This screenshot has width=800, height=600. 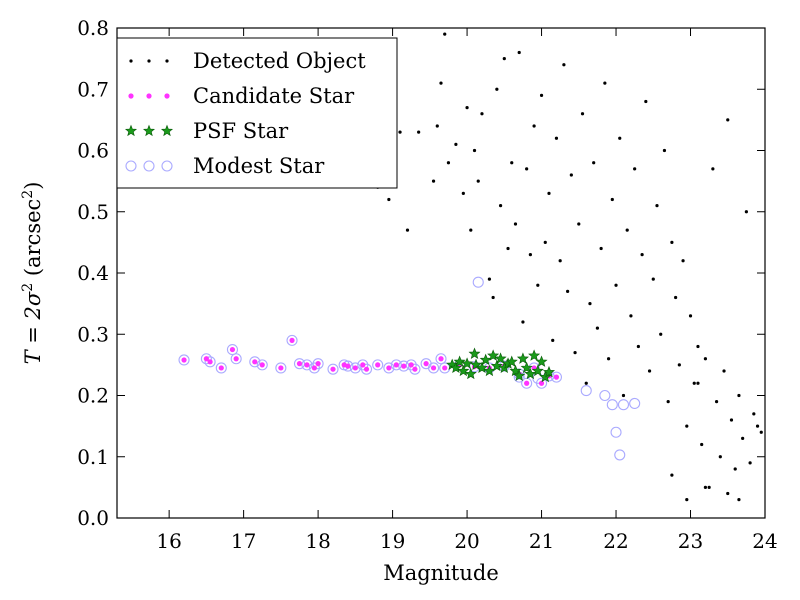 I want to click on y-axis-label-unit-exp: 2, so click(x=28, y=194).